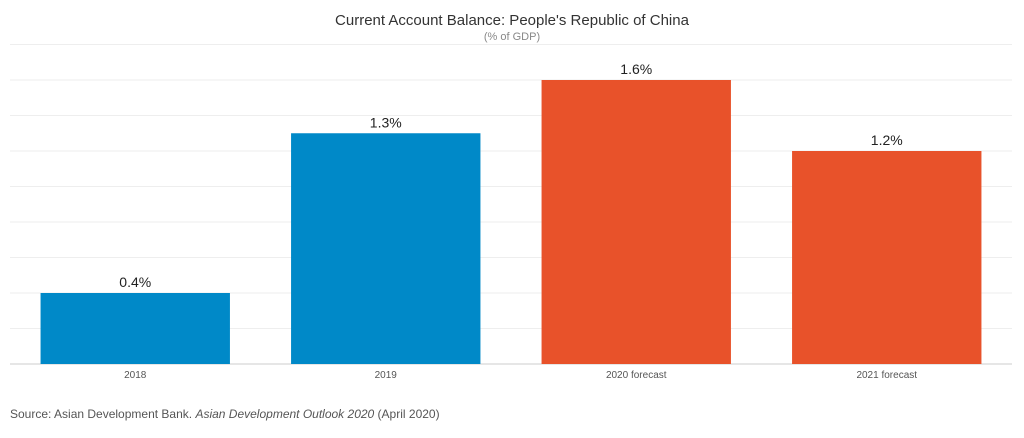 This screenshot has height=438, width=1024. I want to click on source-suffix: (April 2020), so click(407, 414).